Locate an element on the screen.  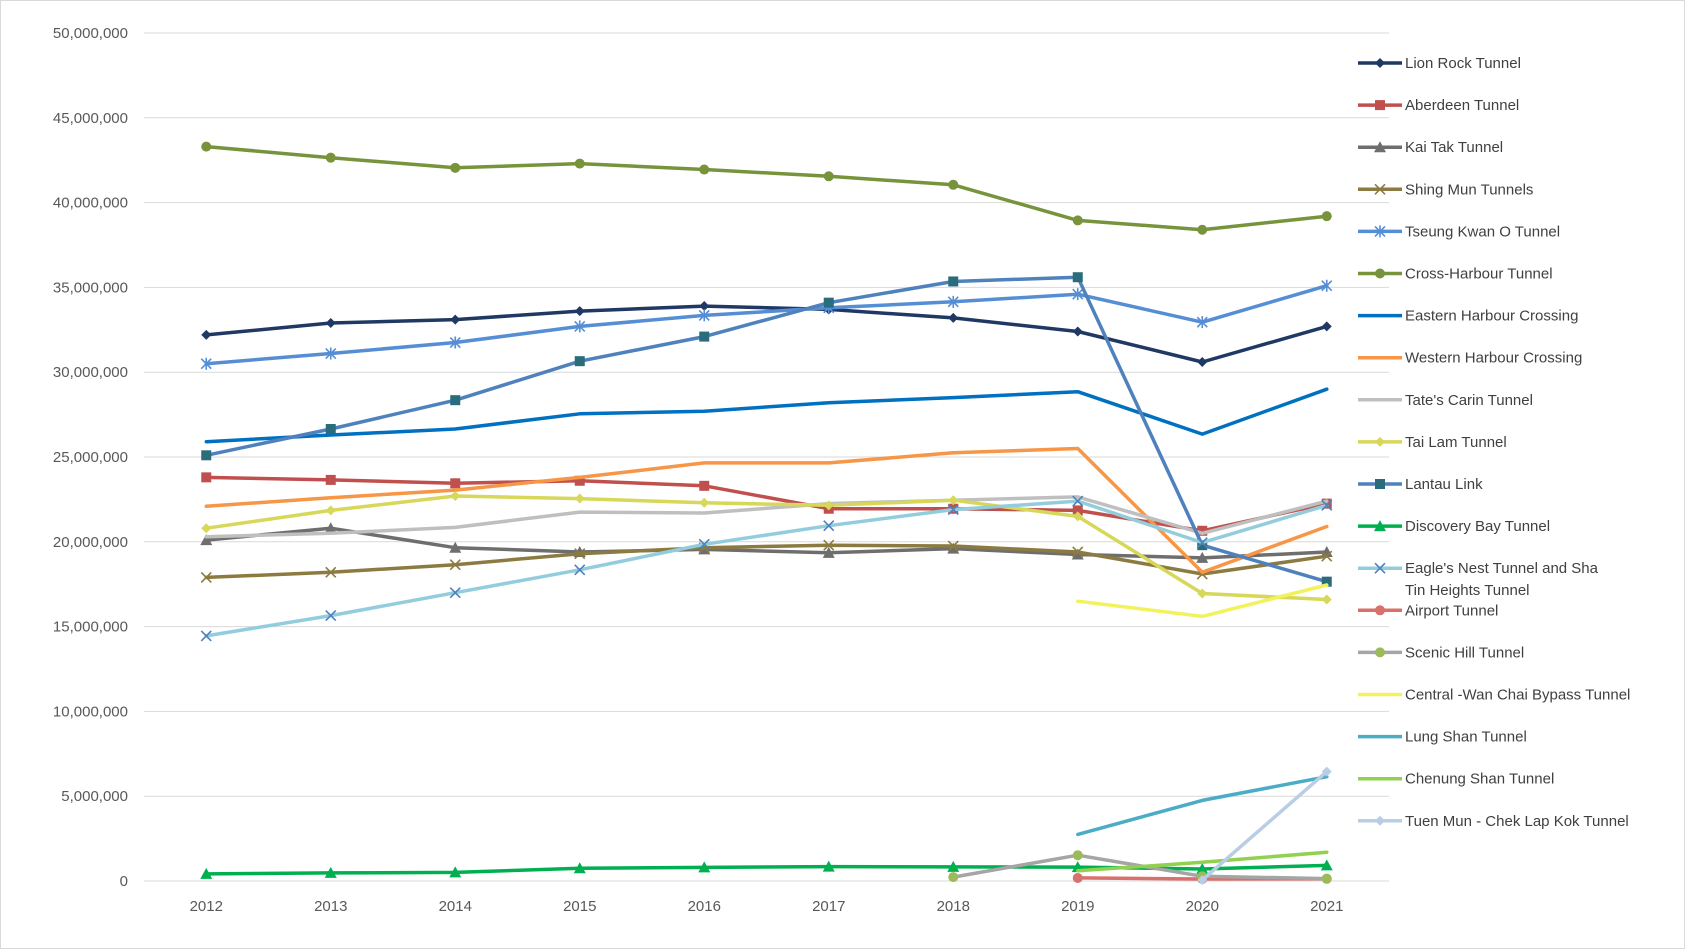
x-tick-label: 2016 is located at coordinates (704, 906).